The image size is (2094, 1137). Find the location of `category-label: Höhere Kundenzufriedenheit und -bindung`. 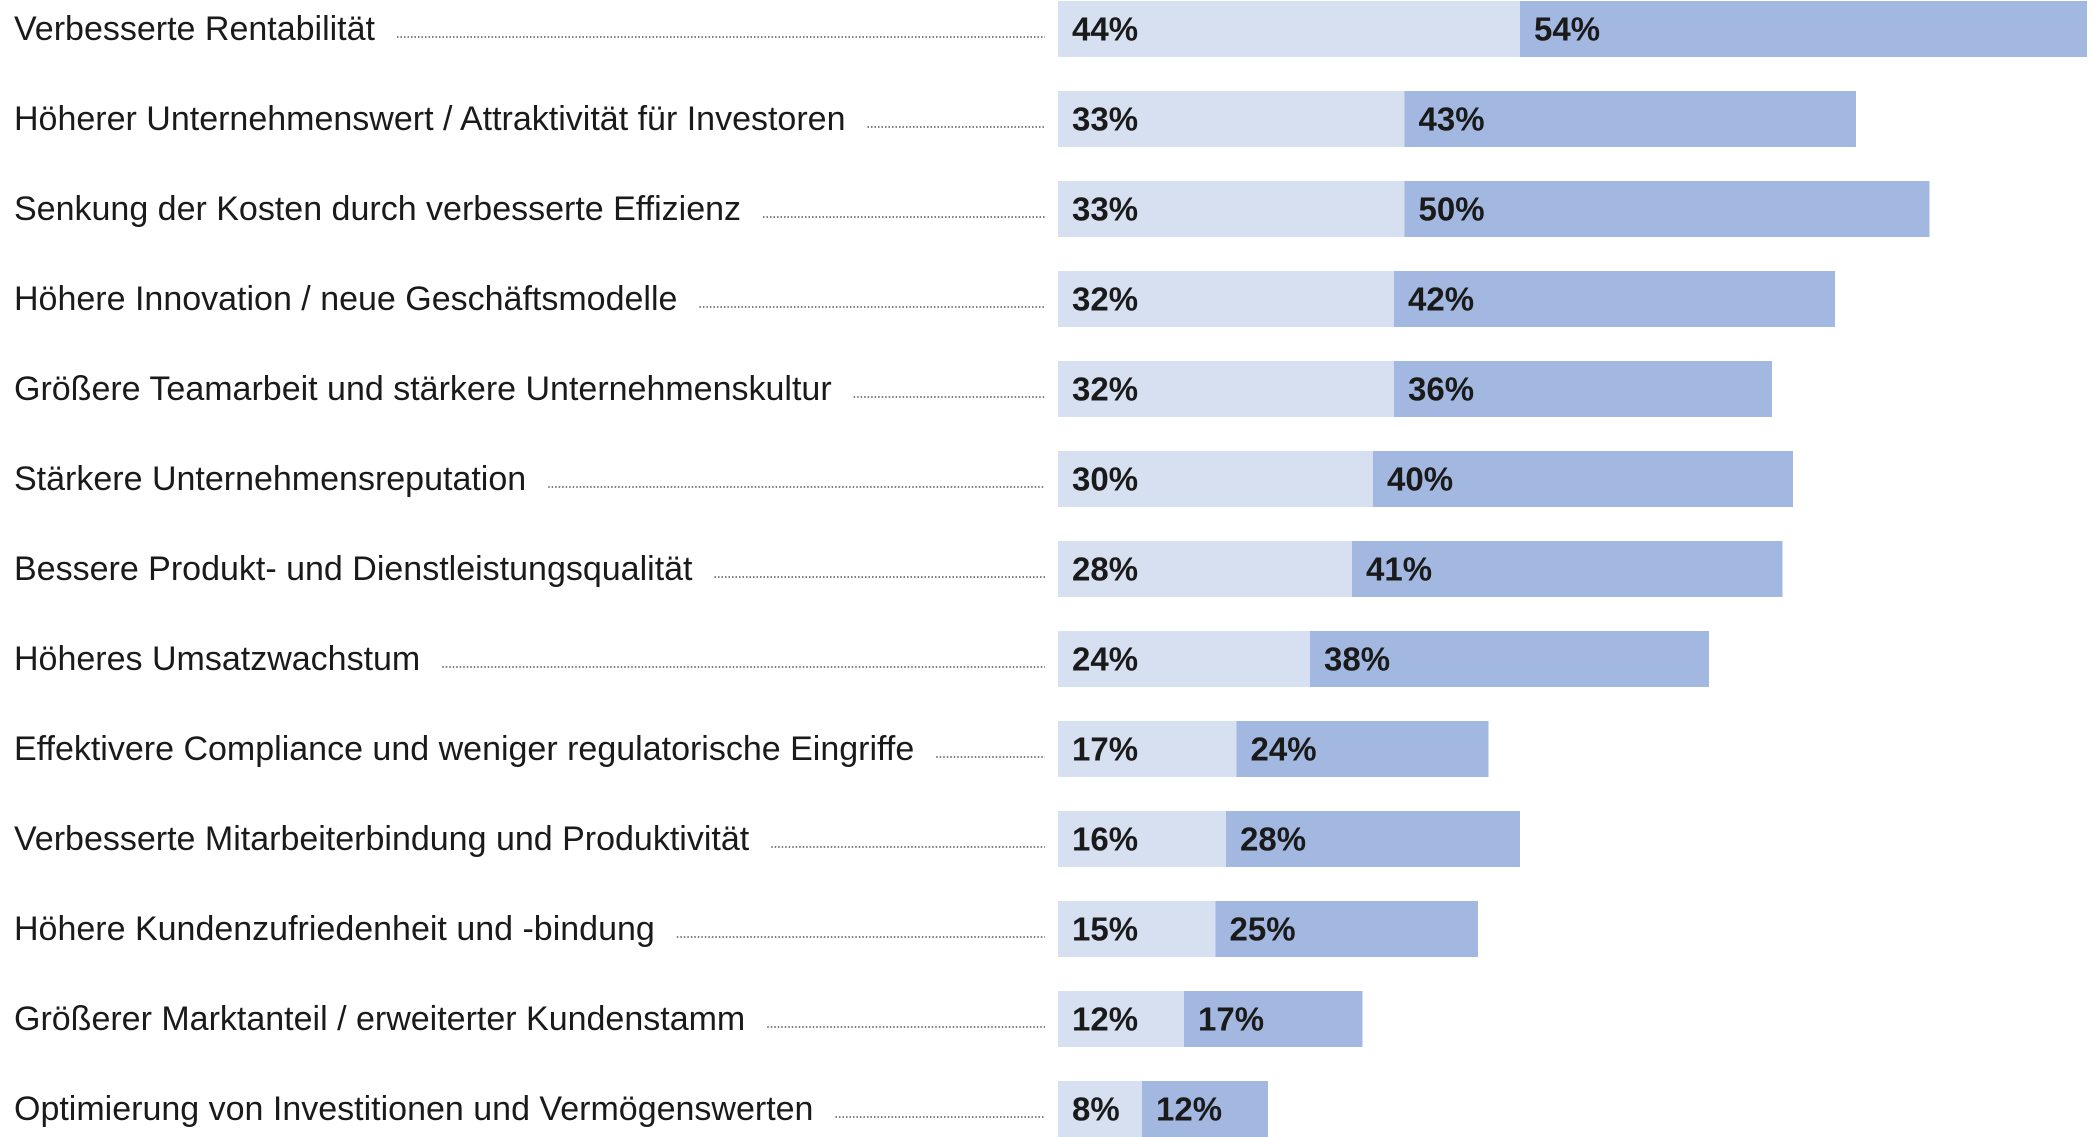

category-label: Höhere Kundenzufriedenheit und -bindung is located at coordinates (334, 929).